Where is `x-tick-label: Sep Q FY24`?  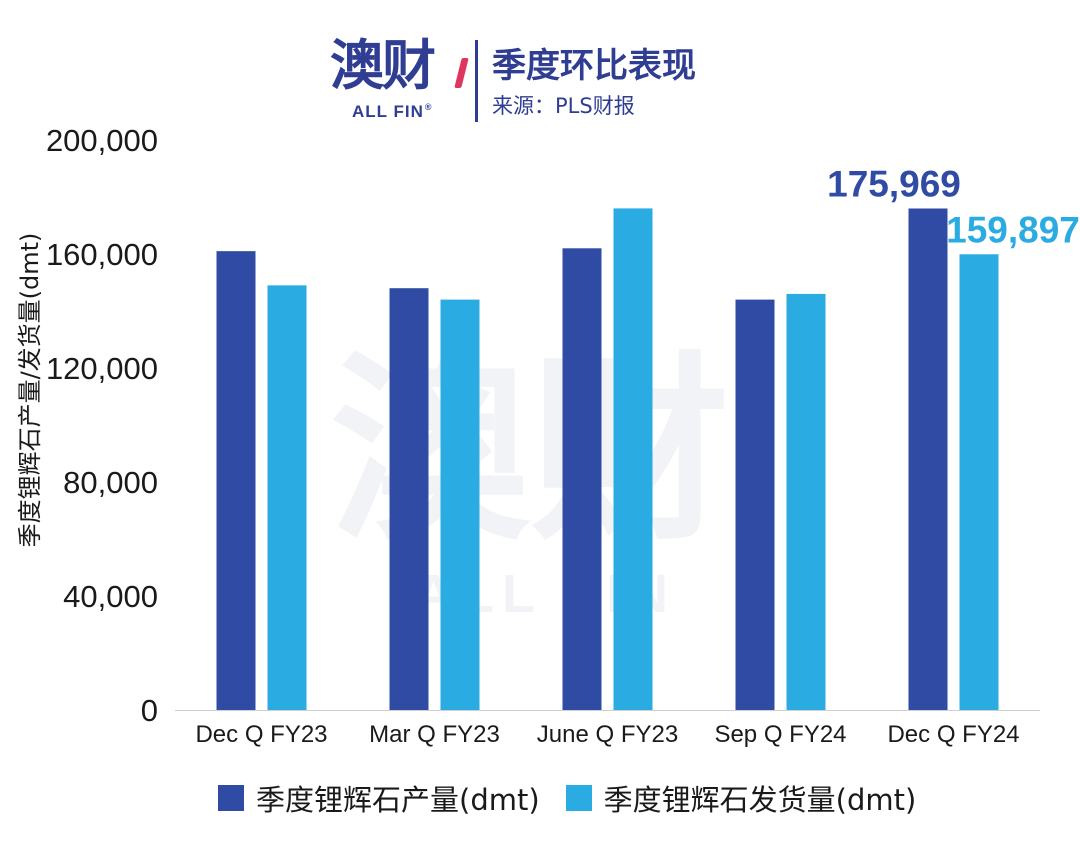 x-tick-label: Sep Q FY24 is located at coordinates (780, 734).